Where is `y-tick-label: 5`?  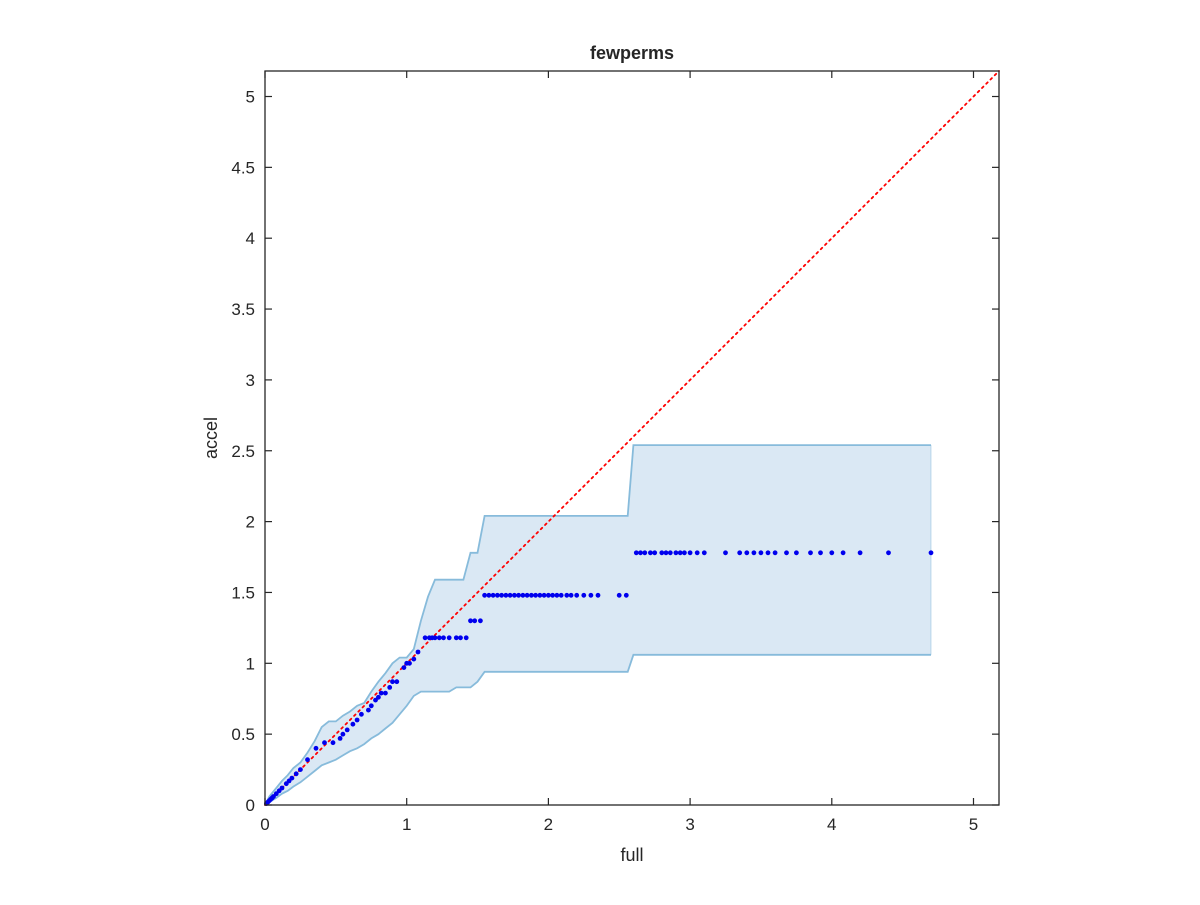 y-tick-label: 5 is located at coordinates (250, 97).